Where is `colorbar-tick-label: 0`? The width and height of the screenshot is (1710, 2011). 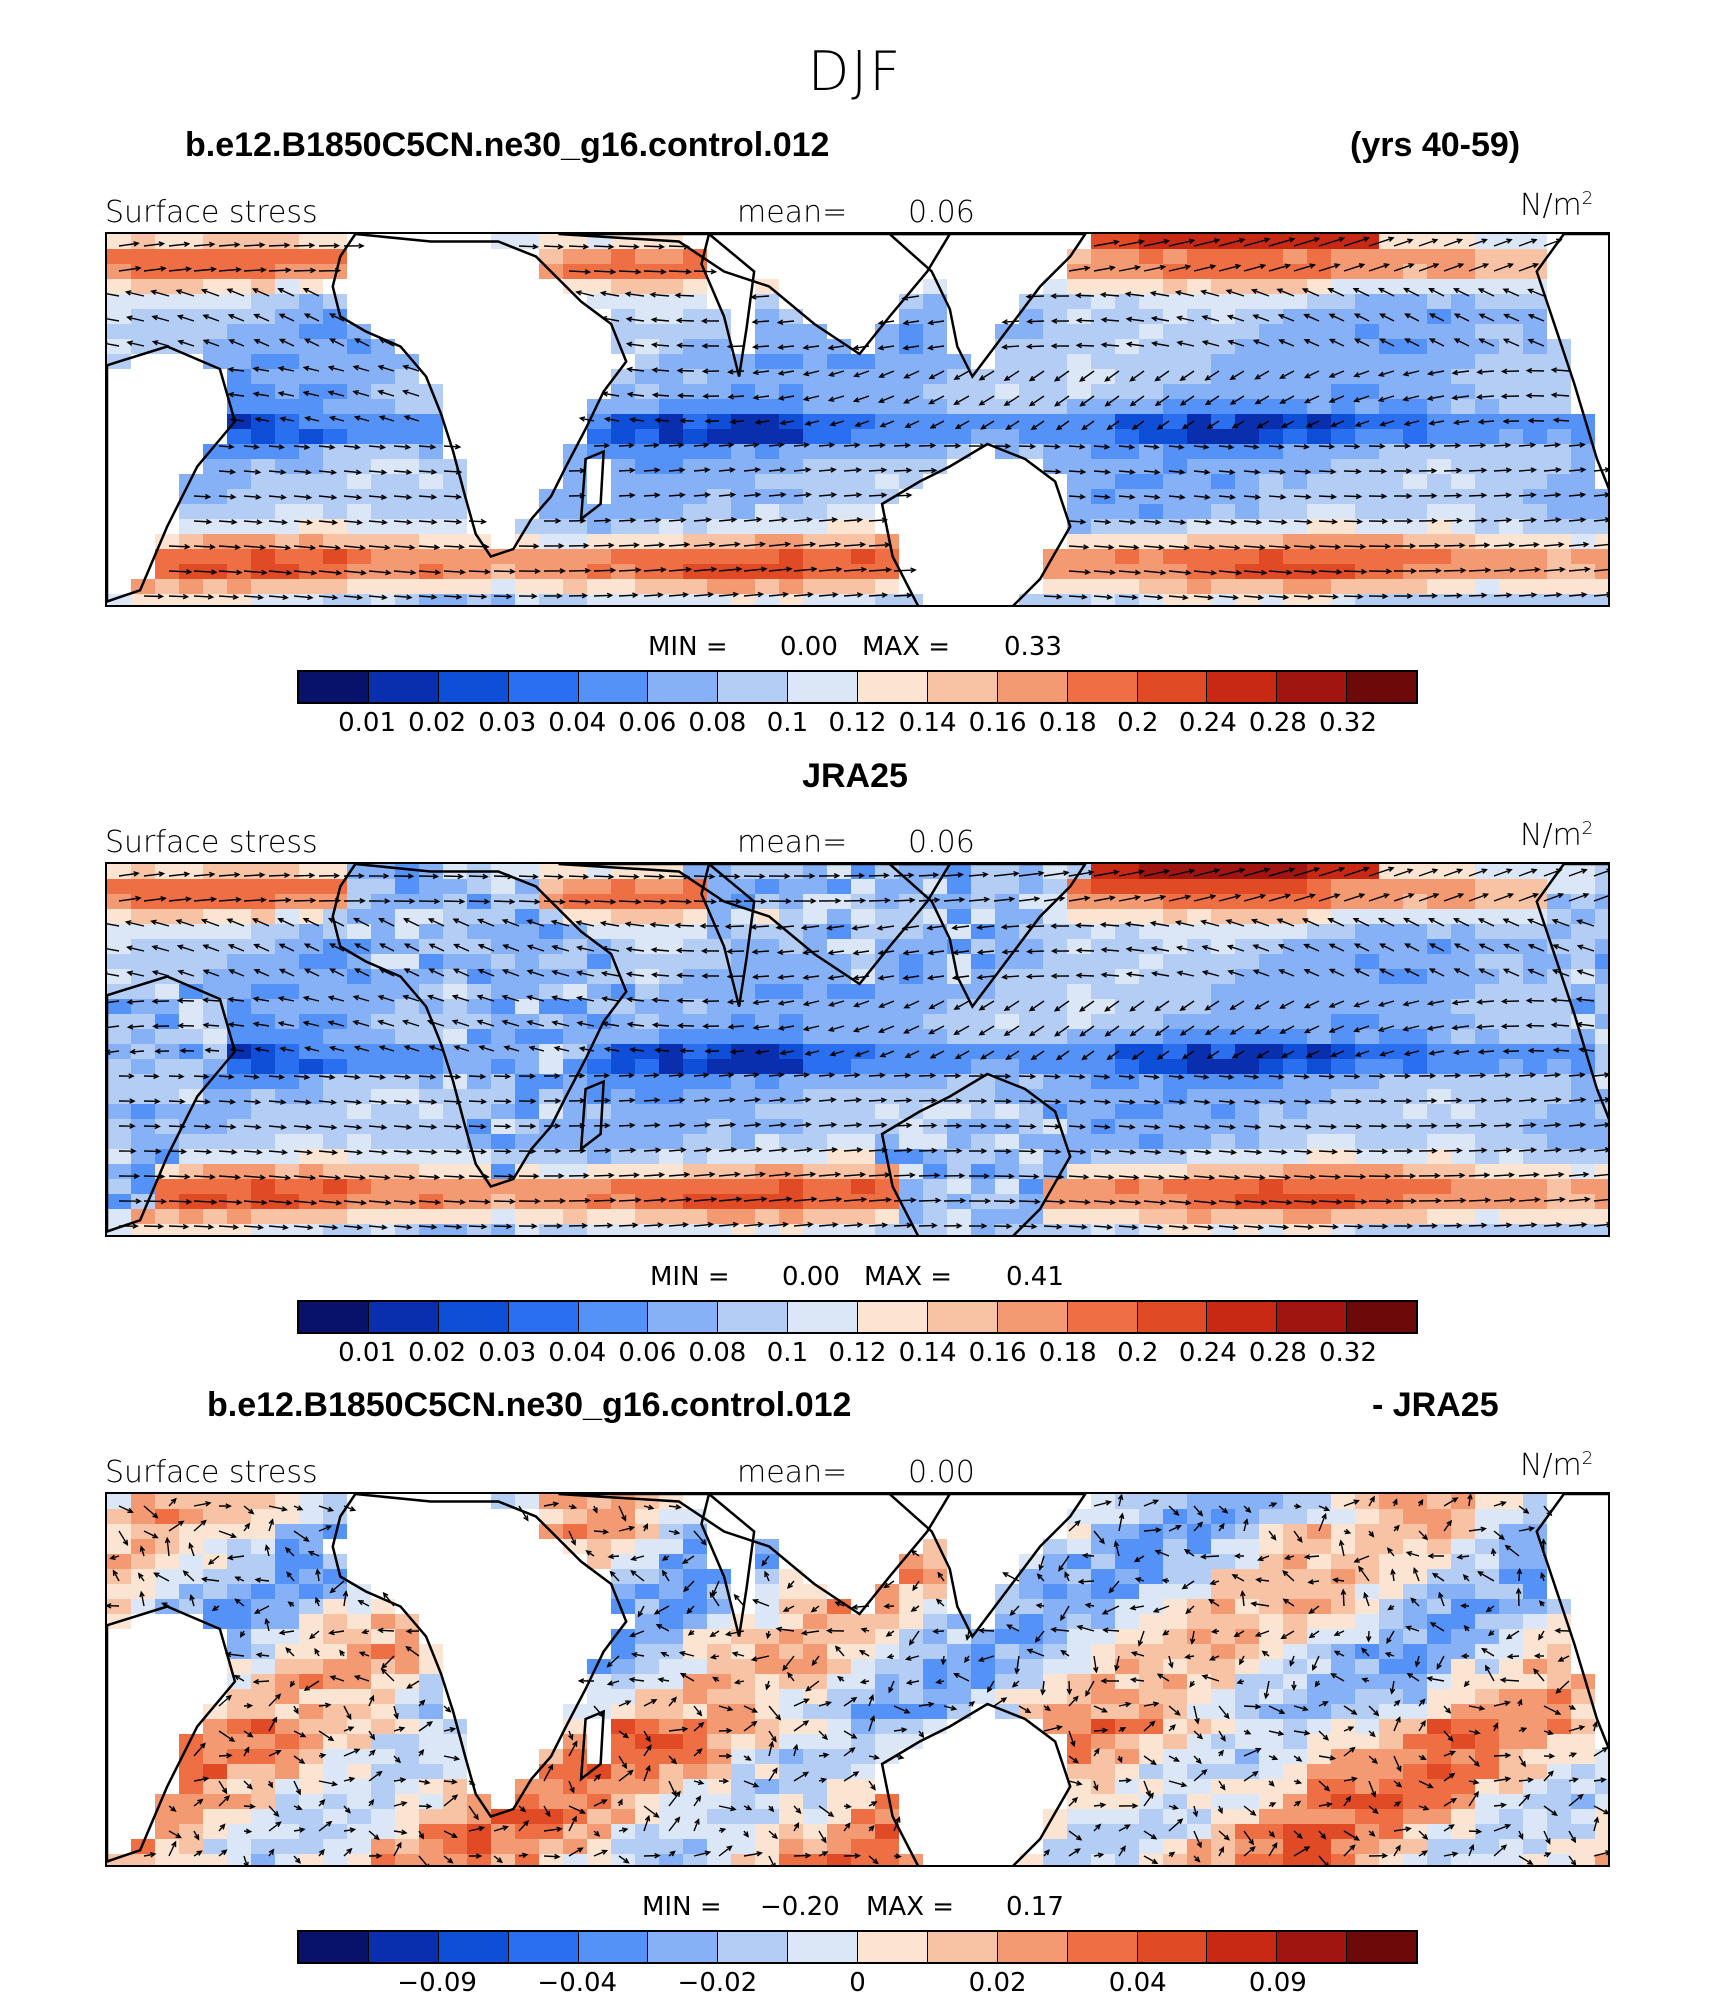
colorbar-tick-label: 0 is located at coordinates (857, 1983).